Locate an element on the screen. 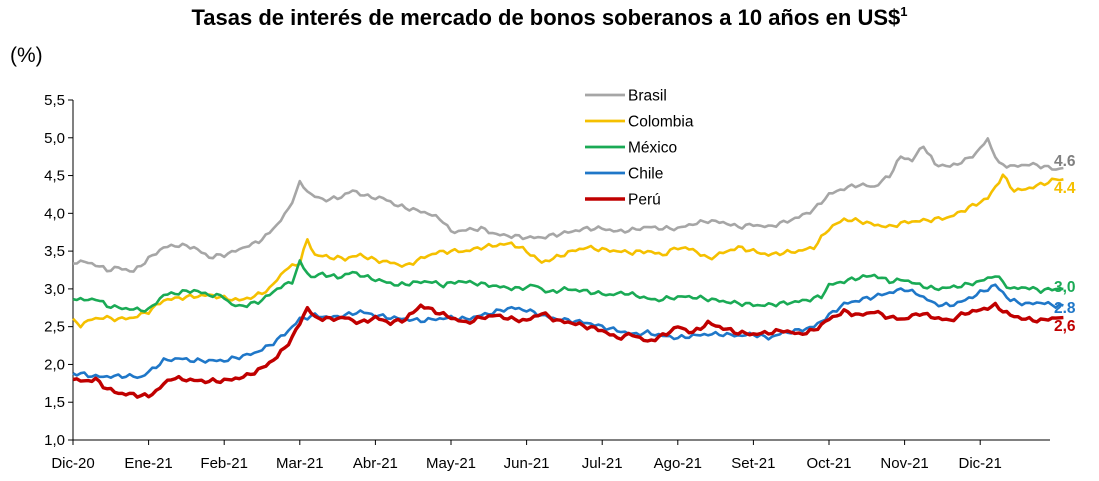  x-tick-label: Dic-20 is located at coordinates (72, 463).